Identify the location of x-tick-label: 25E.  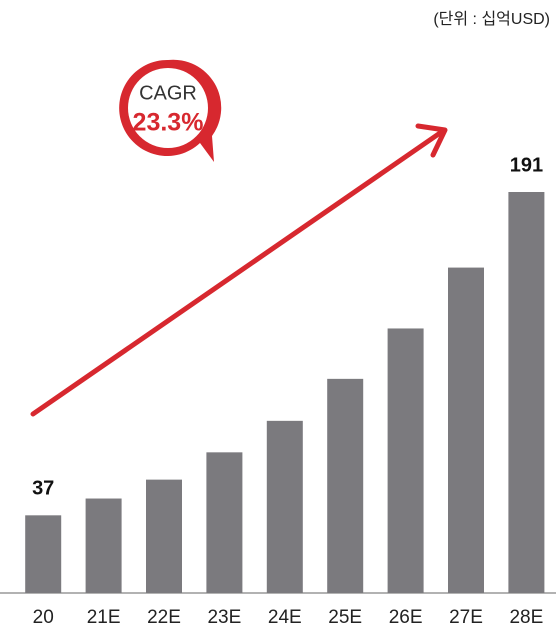
(345, 617).